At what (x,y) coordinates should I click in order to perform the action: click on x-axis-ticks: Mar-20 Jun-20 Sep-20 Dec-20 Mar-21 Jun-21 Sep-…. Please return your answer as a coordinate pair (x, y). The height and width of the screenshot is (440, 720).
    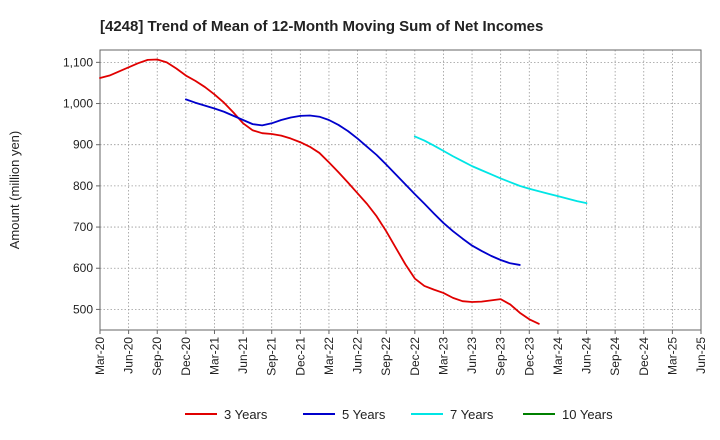
    Looking at the image, I should click on (400, 353).